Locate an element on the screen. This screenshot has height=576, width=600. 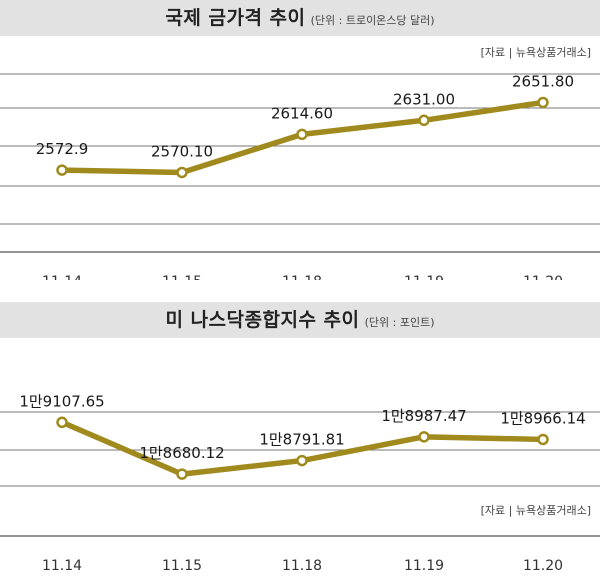
data-label: 2631.00 is located at coordinates (424, 99).